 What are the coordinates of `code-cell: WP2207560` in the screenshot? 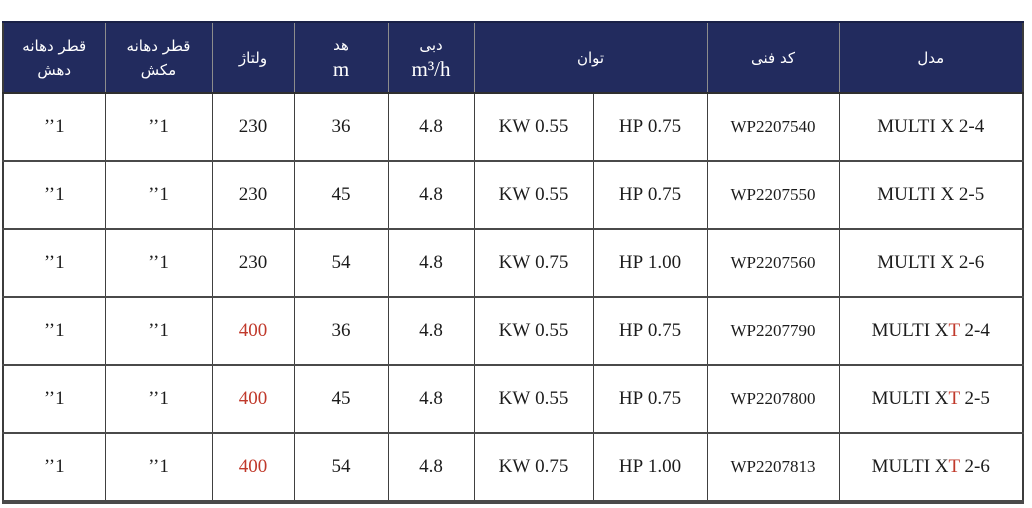 It's located at (773, 263).